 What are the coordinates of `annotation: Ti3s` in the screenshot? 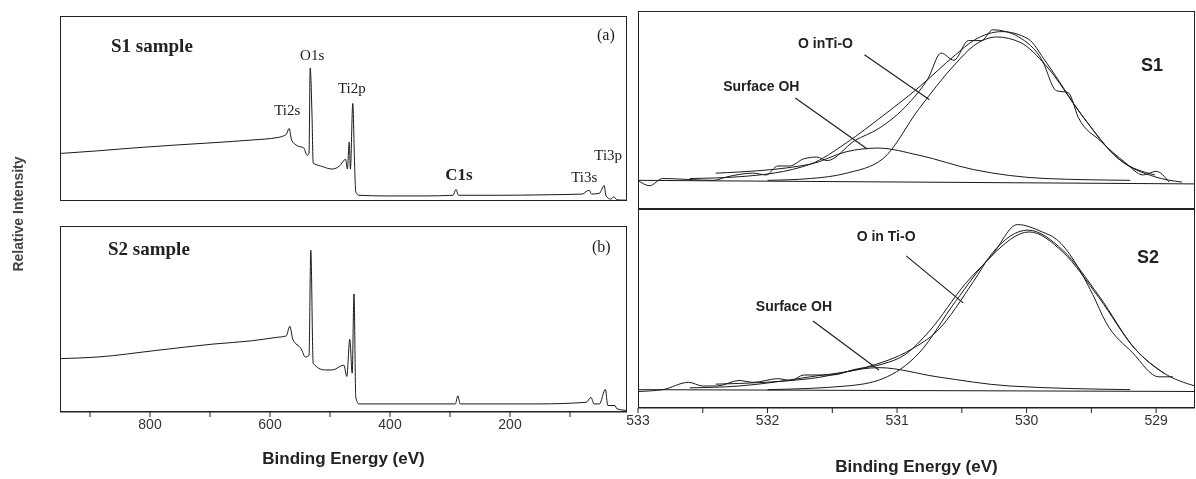 It's located at (584, 177).